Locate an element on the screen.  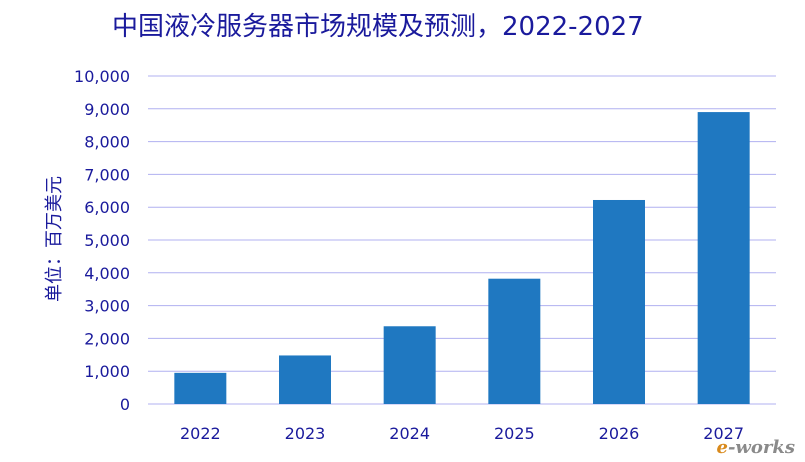
y-tick-label: 5,000 is located at coordinates (107, 240).